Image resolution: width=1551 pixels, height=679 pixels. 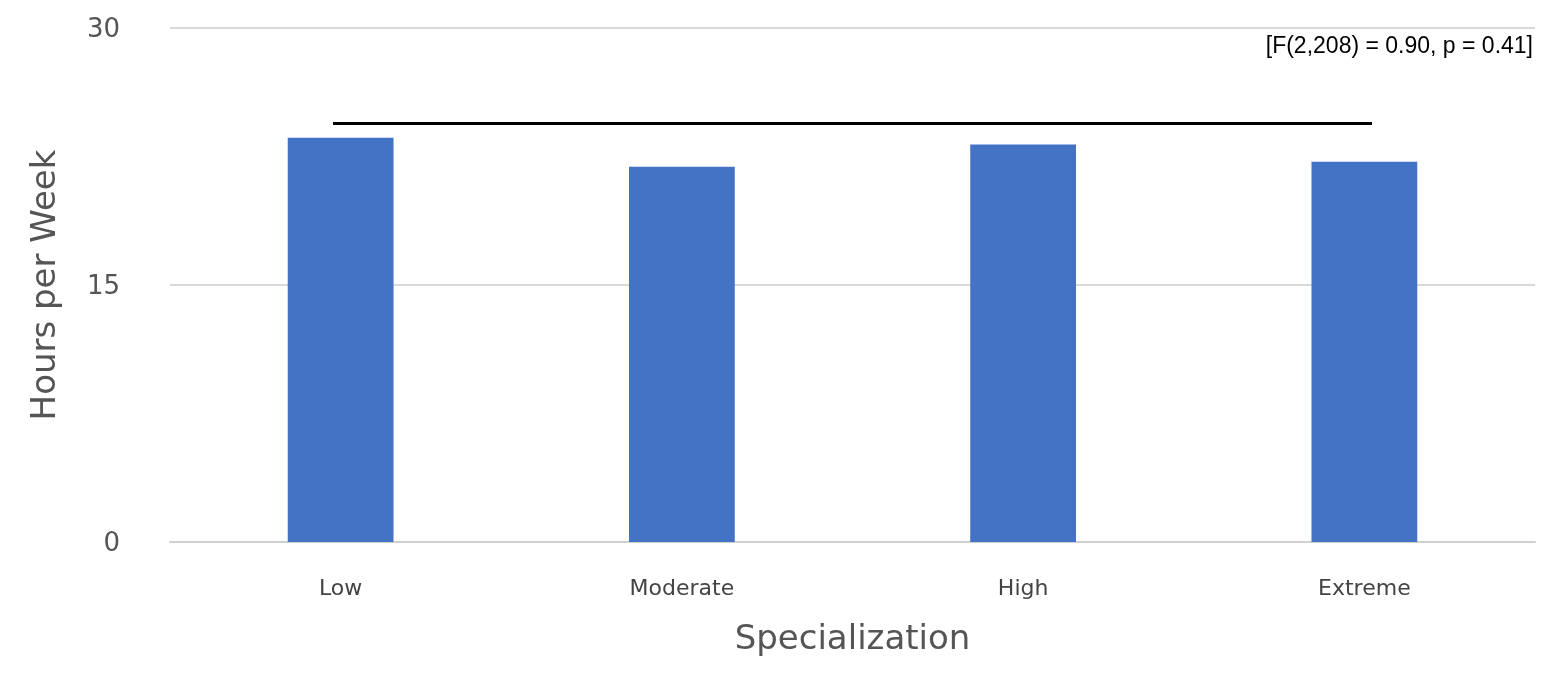 I want to click on y-tick-label: 15, so click(x=103, y=285).